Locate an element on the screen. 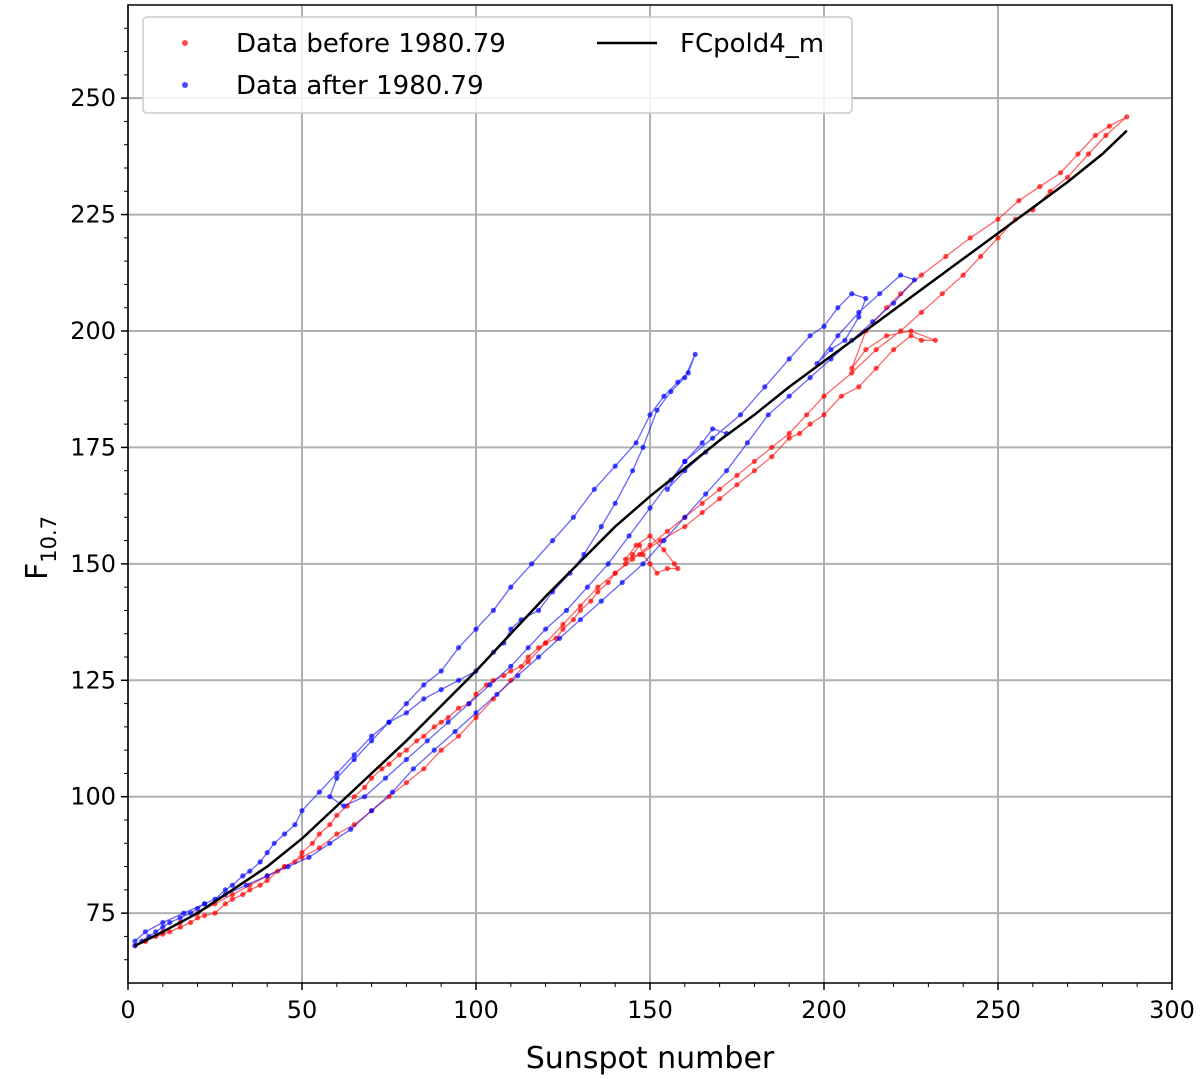  legend-label-after: Data after 1980.79 is located at coordinates (360, 86).